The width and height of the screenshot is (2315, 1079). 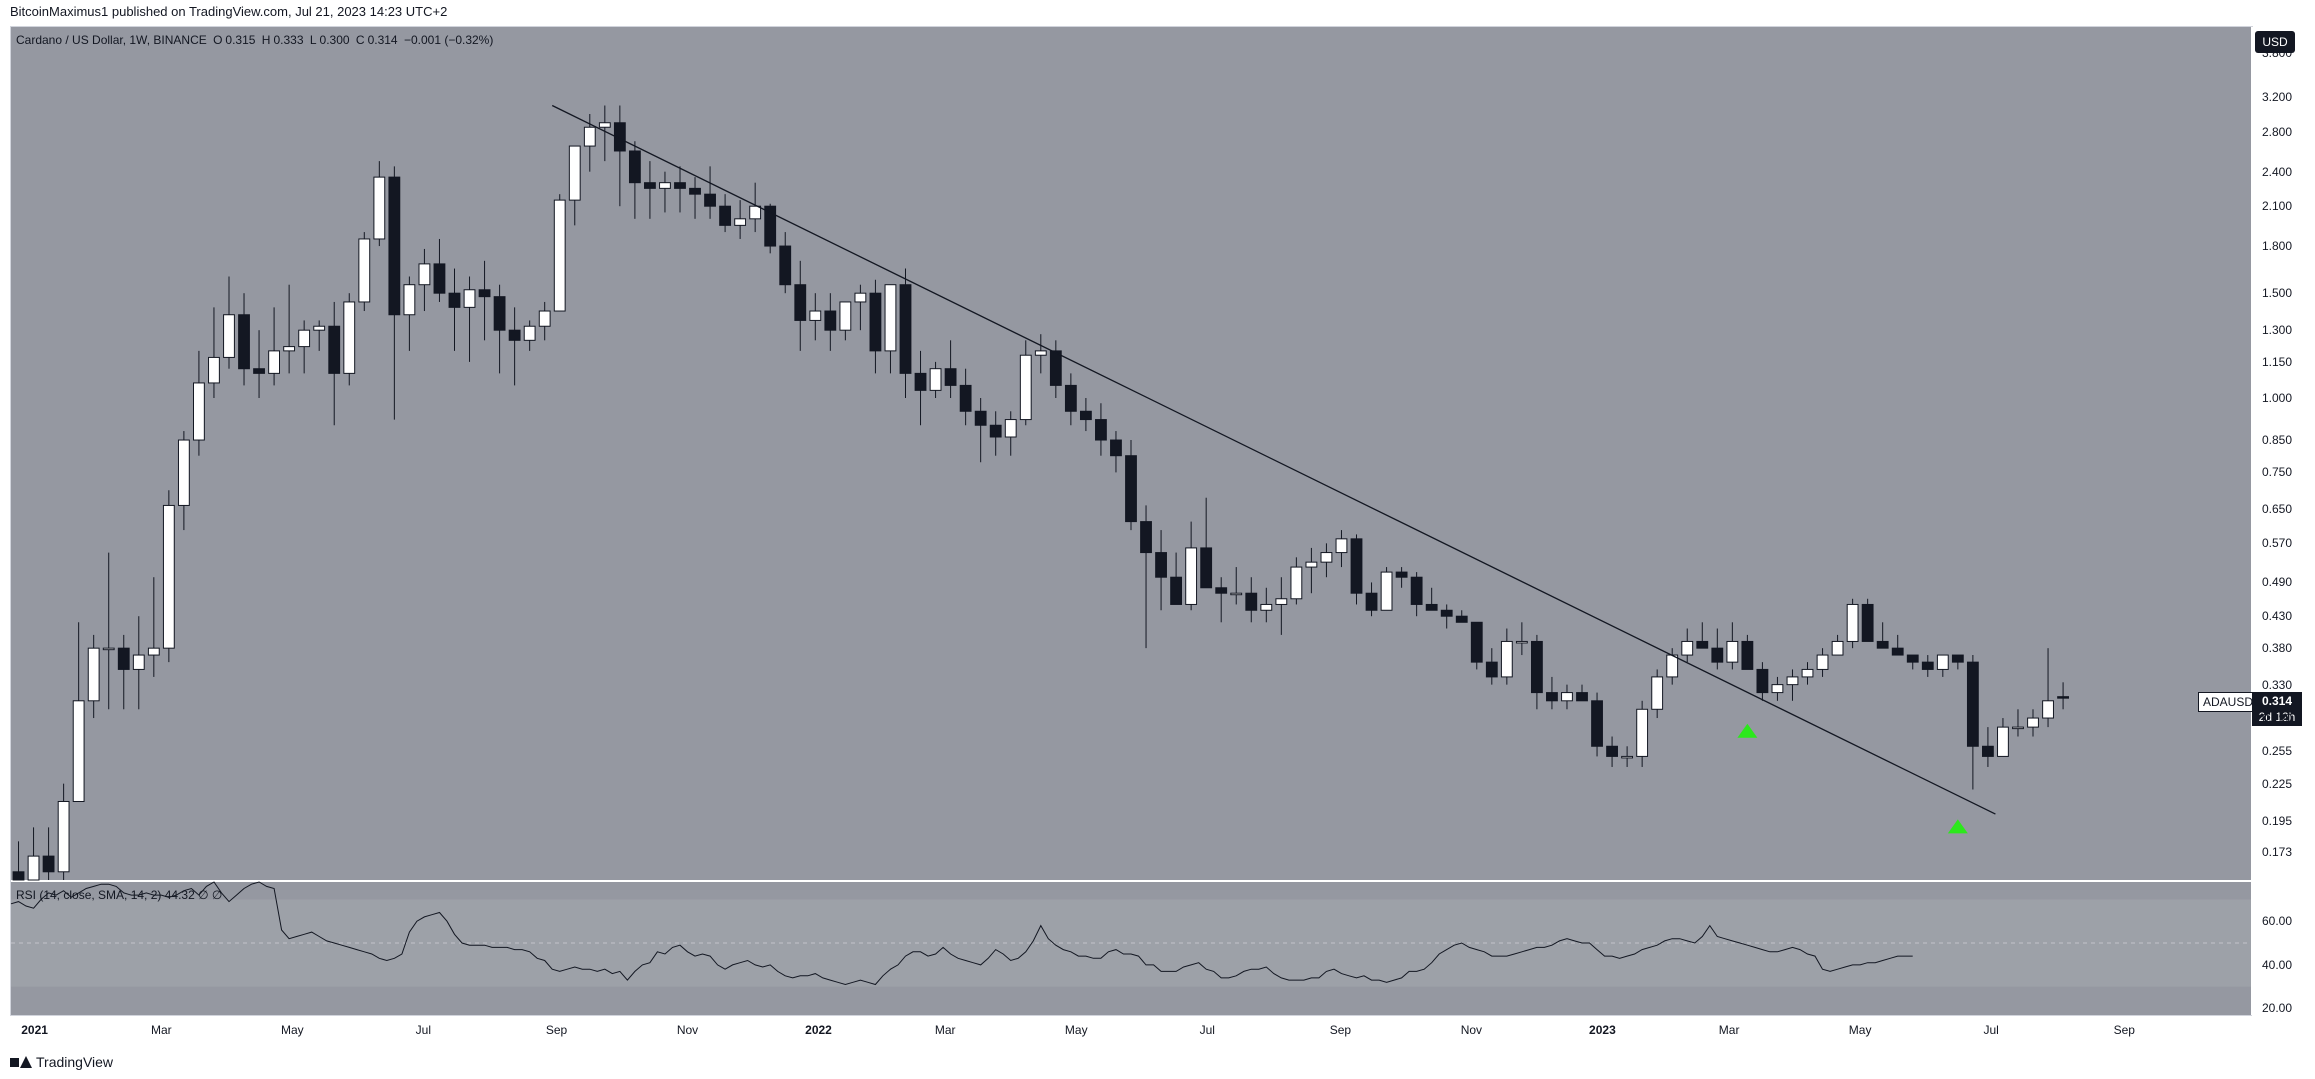 I want to click on price-tick-label: 0.430, so click(x=2277, y=616).